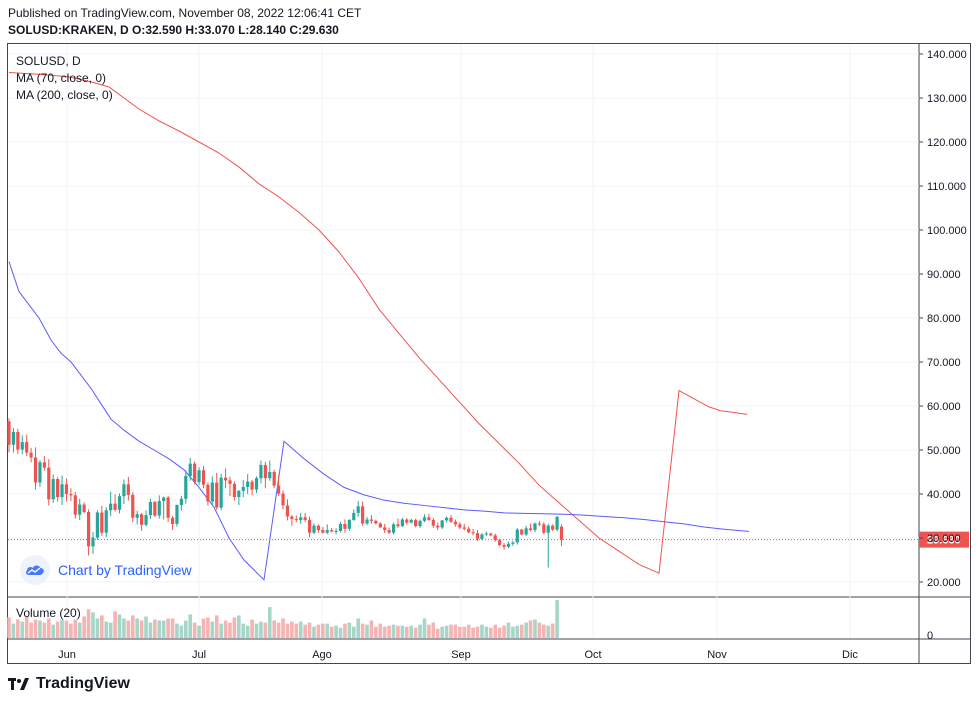 The height and width of the screenshot is (702, 978). I want to click on time-axis: Jun Jul Ago Sep Oct Nov Dic, so click(458, 655).